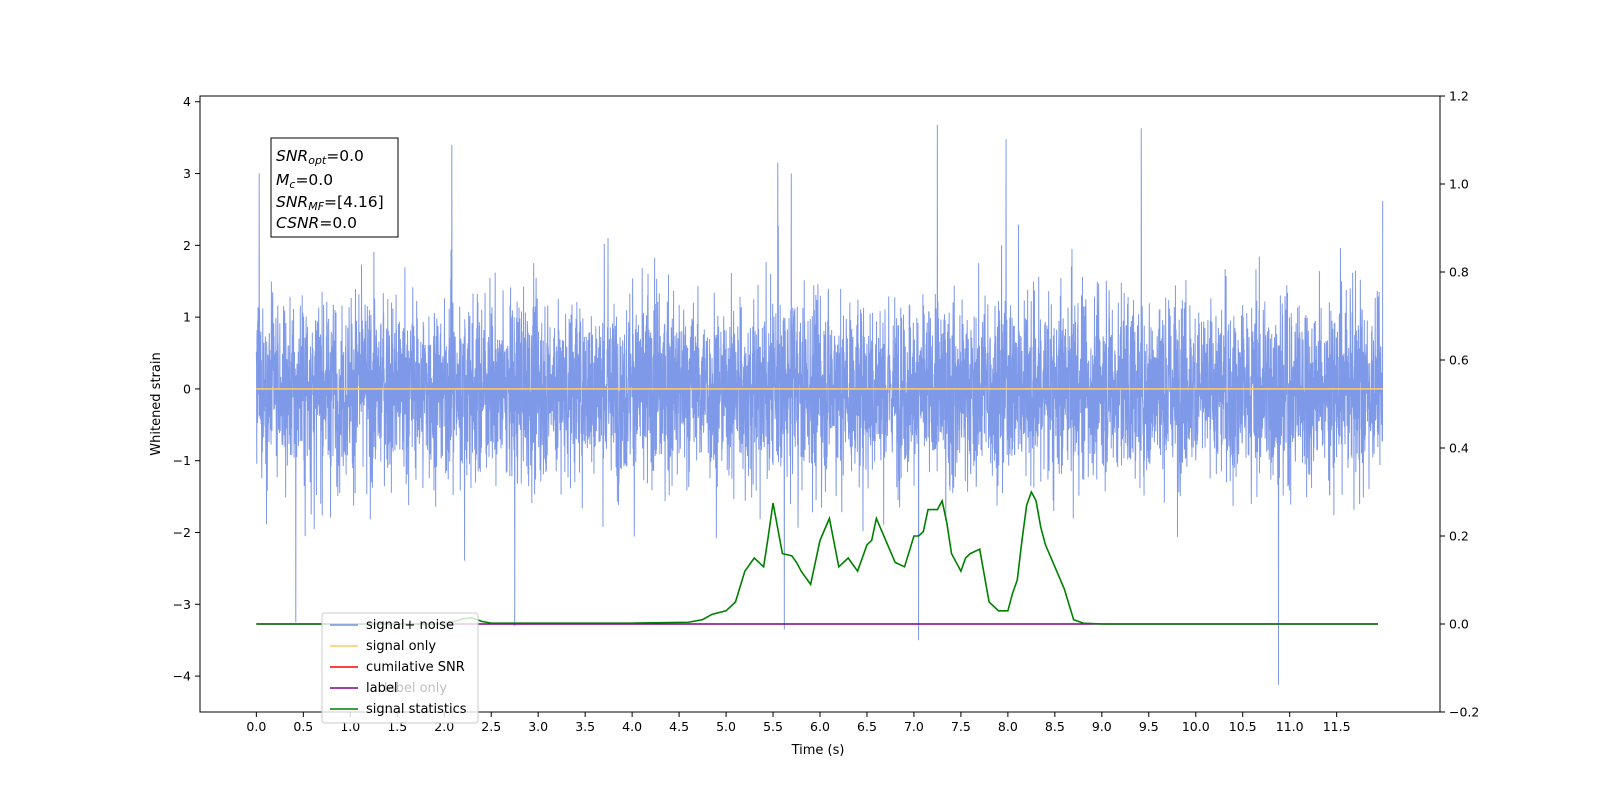 This screenshot has height=800, width=1600. What do you see at coordinates (303, 726) in the screenshot?
I see `x-tick-label: 0.5` at bounding box center [303, 726].